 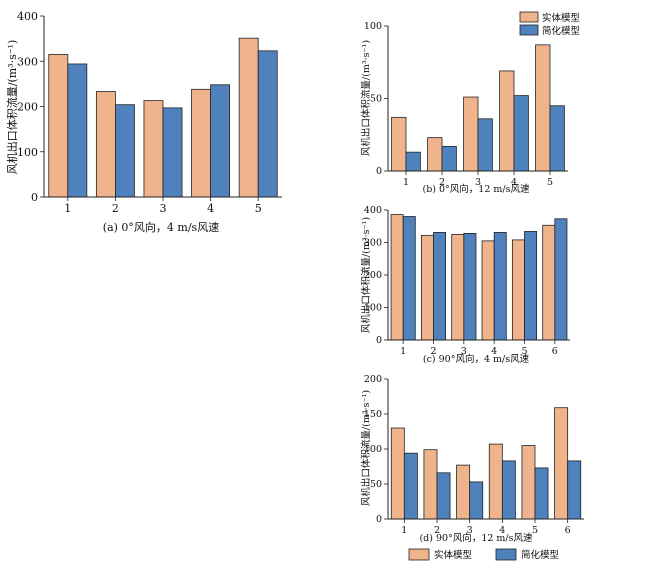 I want to click on legend-b-simplified-swatch, so click(x=529, y=30).